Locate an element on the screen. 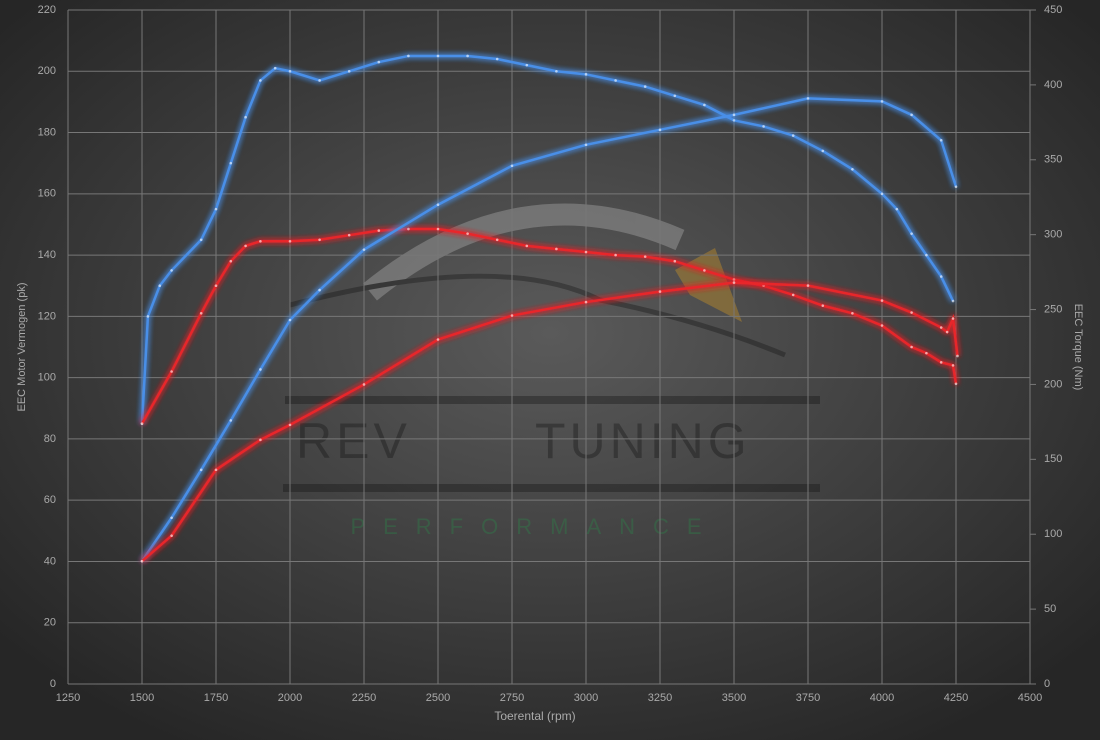  logo-bar is located at coordinates (551, 488).